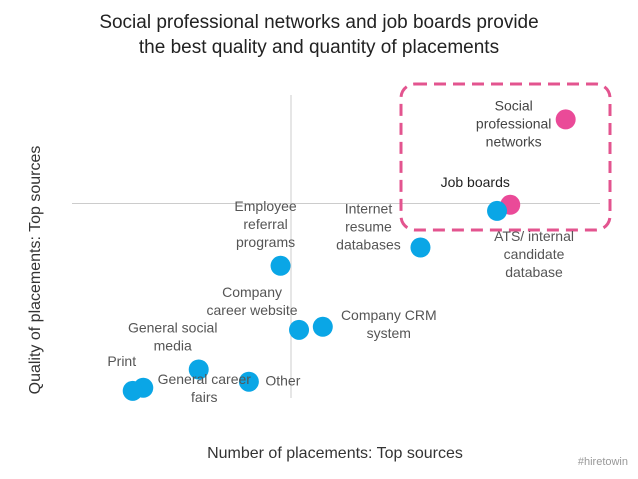 The width and height of the screenshot is (638, 479). Describe the element at coordinates (173, 328) in the screenshot. I see `data-label-7-line-0: General social` at that location.